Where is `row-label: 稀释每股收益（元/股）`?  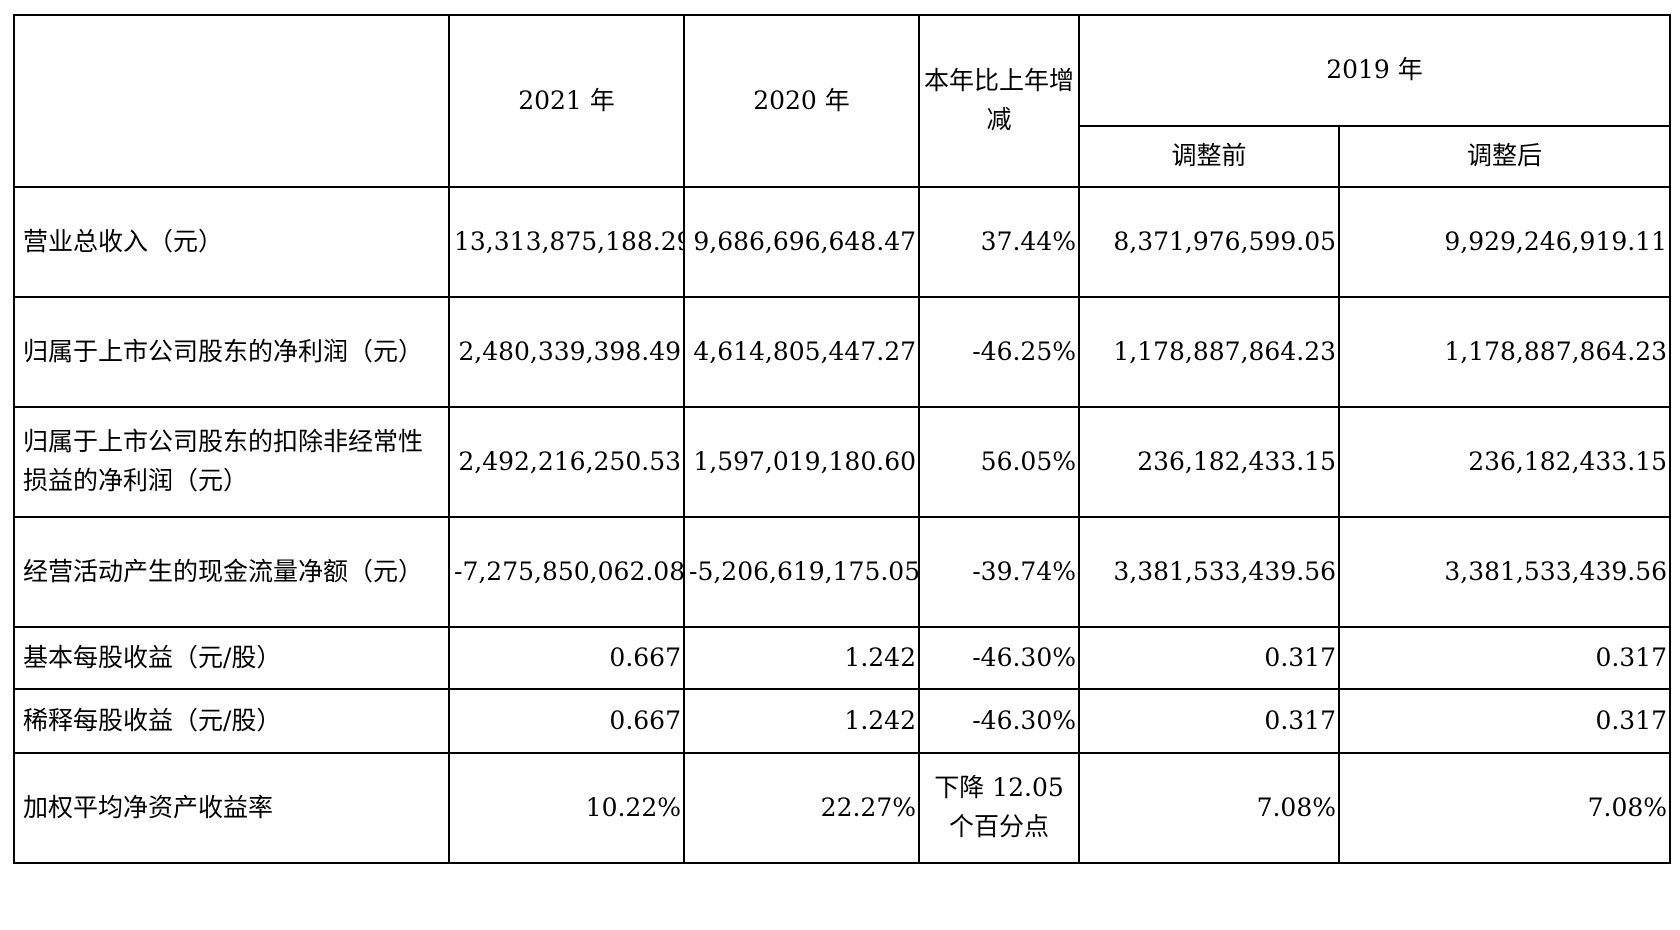
row-label: 稀释每股收益（元/股） is located at coordinates (231, 721).